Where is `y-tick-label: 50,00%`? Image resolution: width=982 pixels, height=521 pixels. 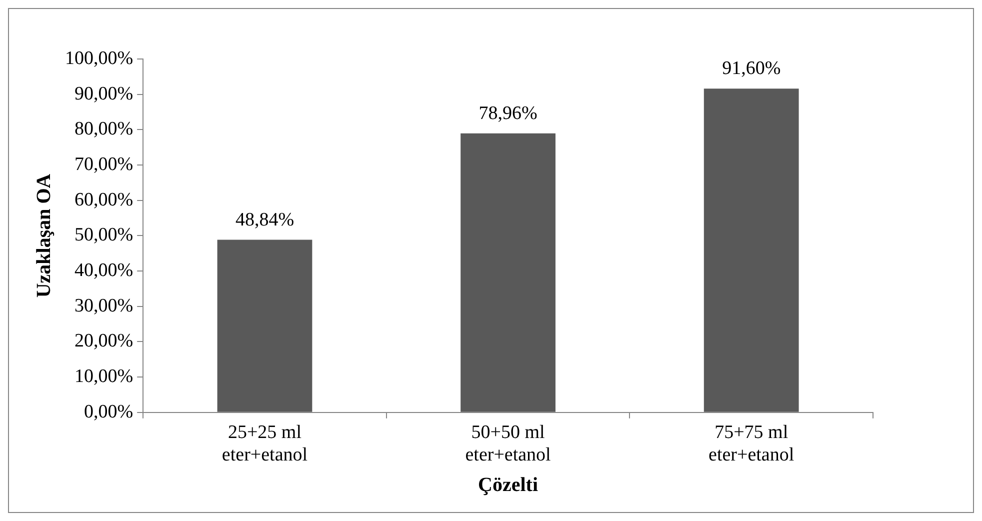 y-tick-label: 50,00% is located at coordinates (104, 235).